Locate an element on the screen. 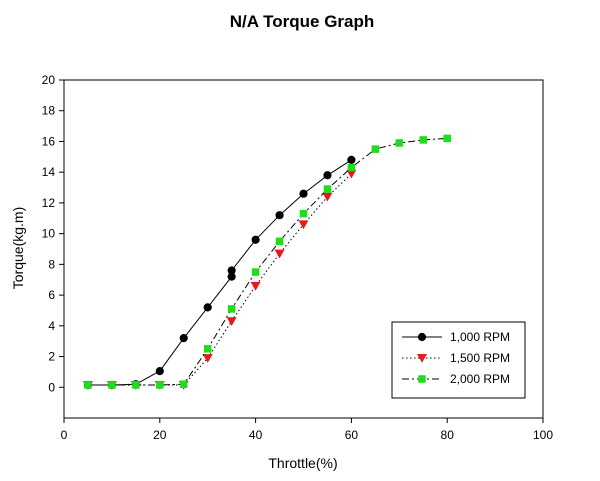 Image resolution: width=600 pixels, height=481 pixels. chart-title: N/A Torque Graph is located at coordinates (302, 21).